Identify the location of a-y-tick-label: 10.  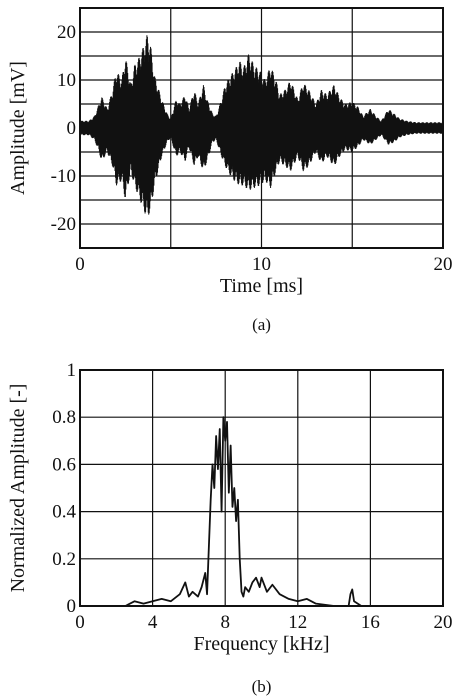
(66, 80).